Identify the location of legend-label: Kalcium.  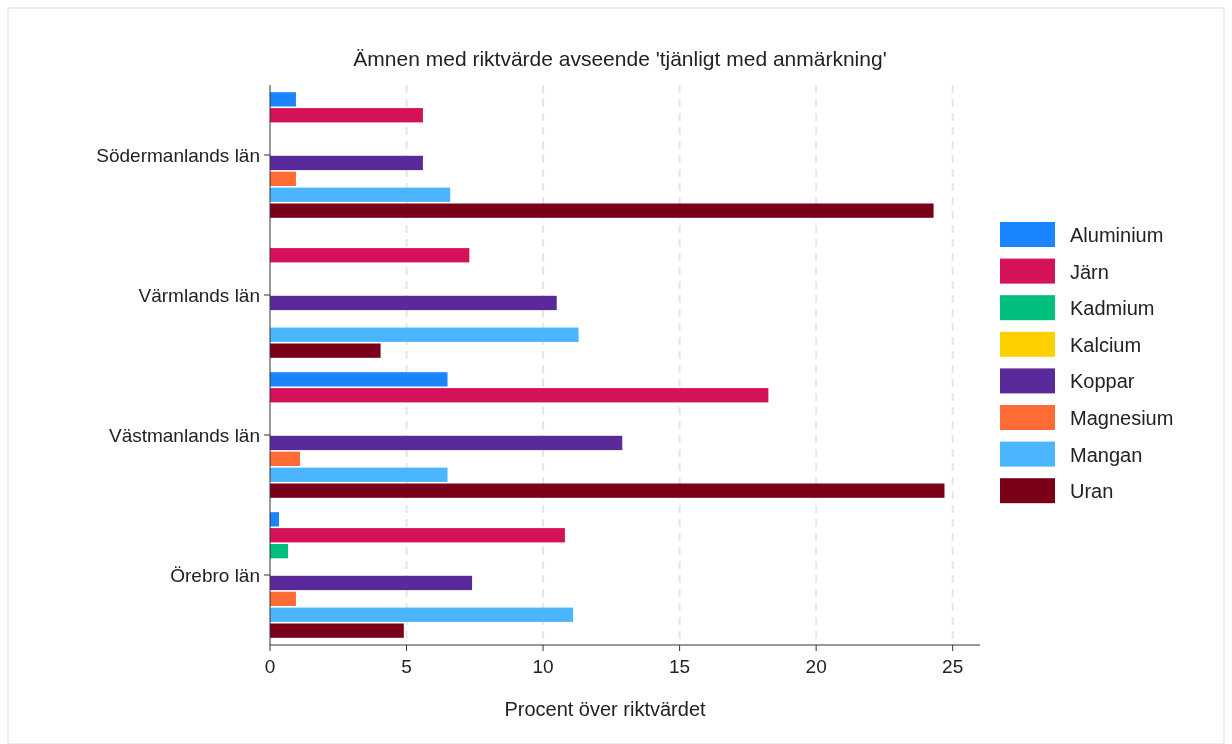
(1106, 344).